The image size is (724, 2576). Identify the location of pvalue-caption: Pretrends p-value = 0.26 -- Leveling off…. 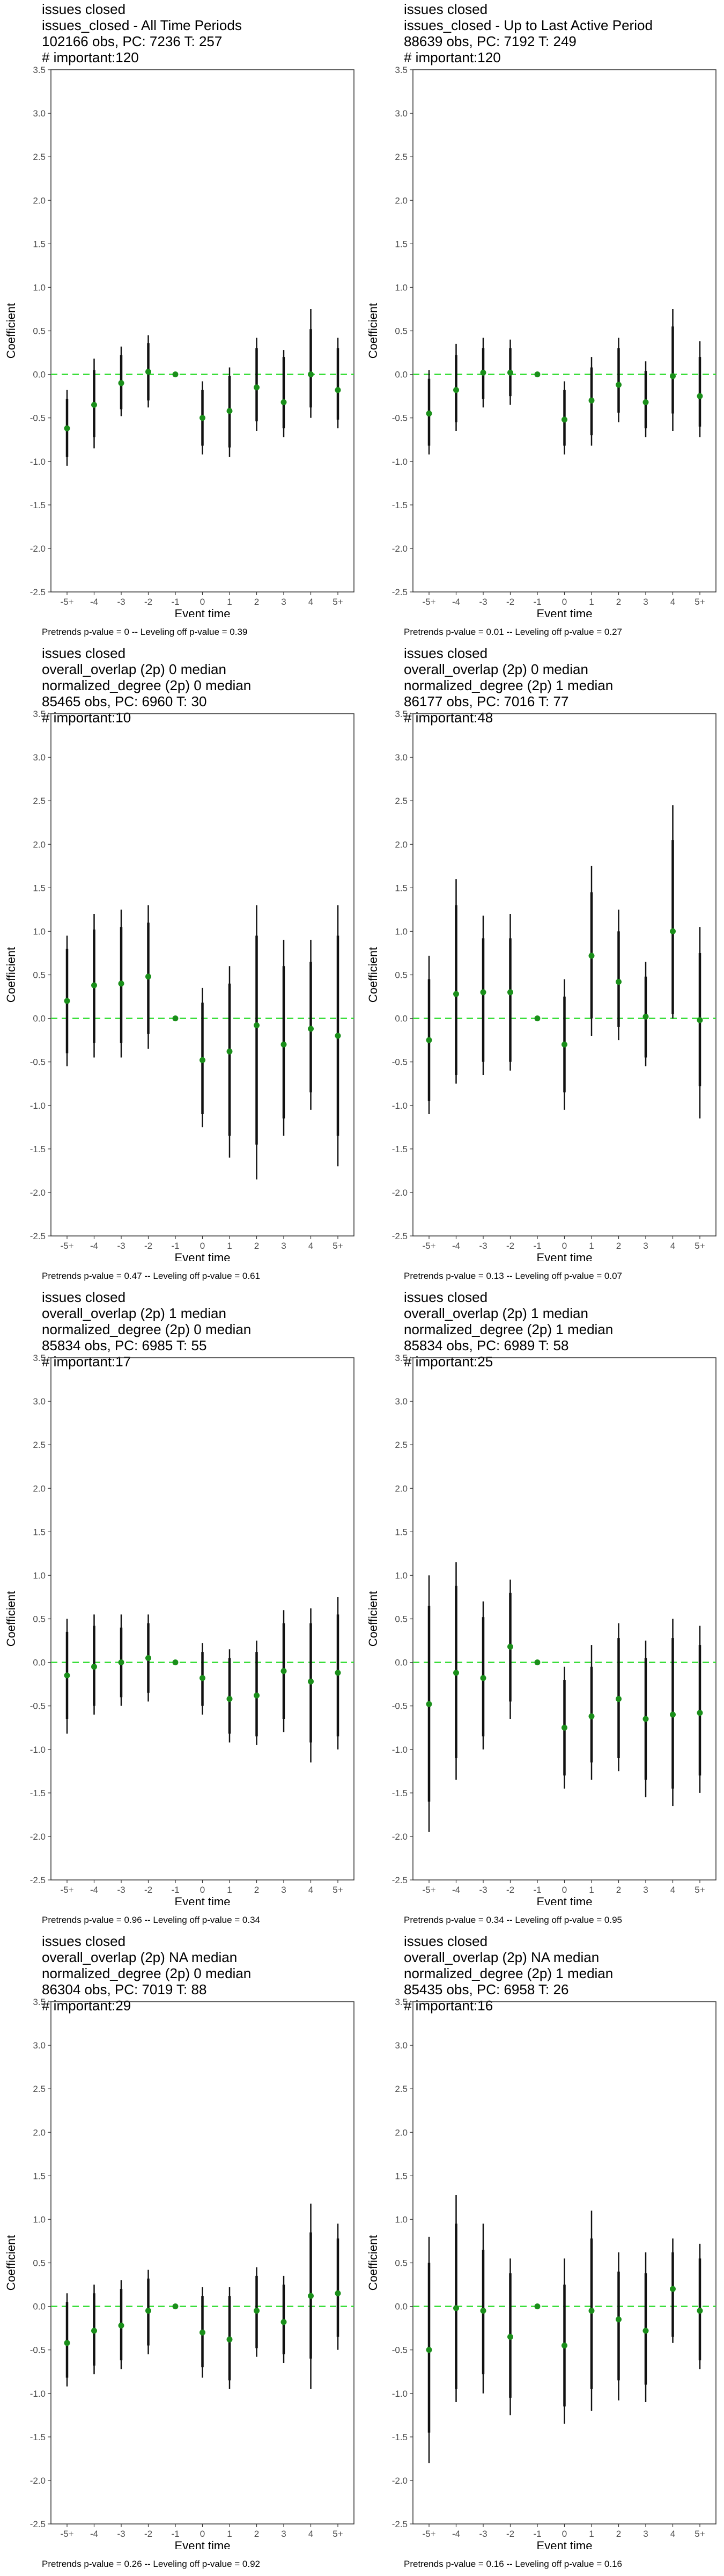
(151, 2564).